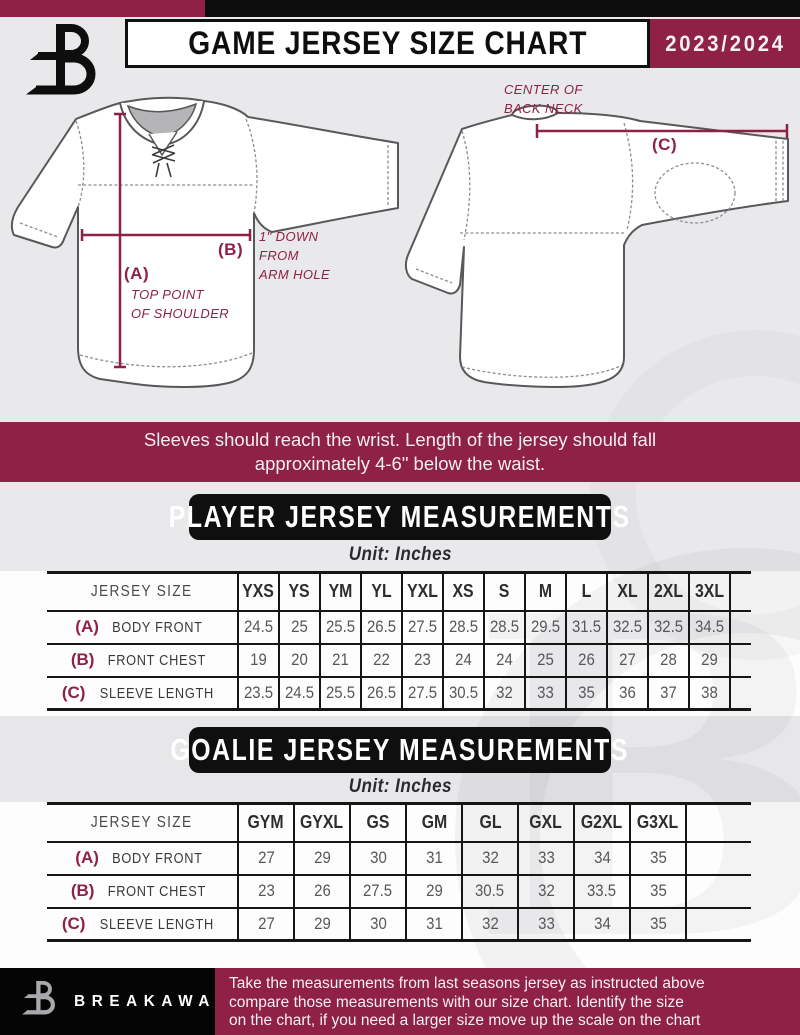 Image resolution: width=800 pixels, height=1035 pixels. What do you see at coordinates (601, 822) in the screenshot?
I see `size-column-header: G2XL` at bounding box center [601, 822].